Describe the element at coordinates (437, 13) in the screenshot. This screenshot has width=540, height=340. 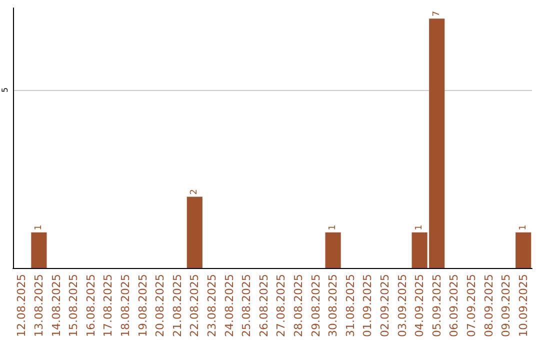
I see `data-label: 7` at that location.